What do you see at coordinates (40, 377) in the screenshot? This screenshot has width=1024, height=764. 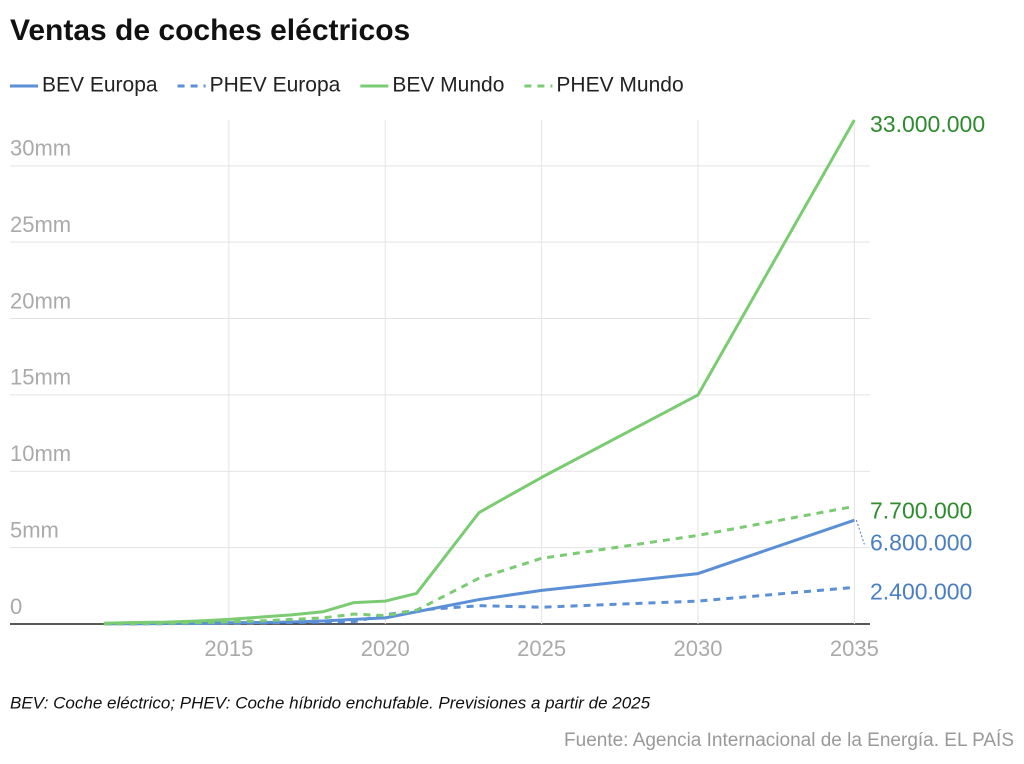 I see `y-tick-label: 15mm` at bounding box center [40, 377].